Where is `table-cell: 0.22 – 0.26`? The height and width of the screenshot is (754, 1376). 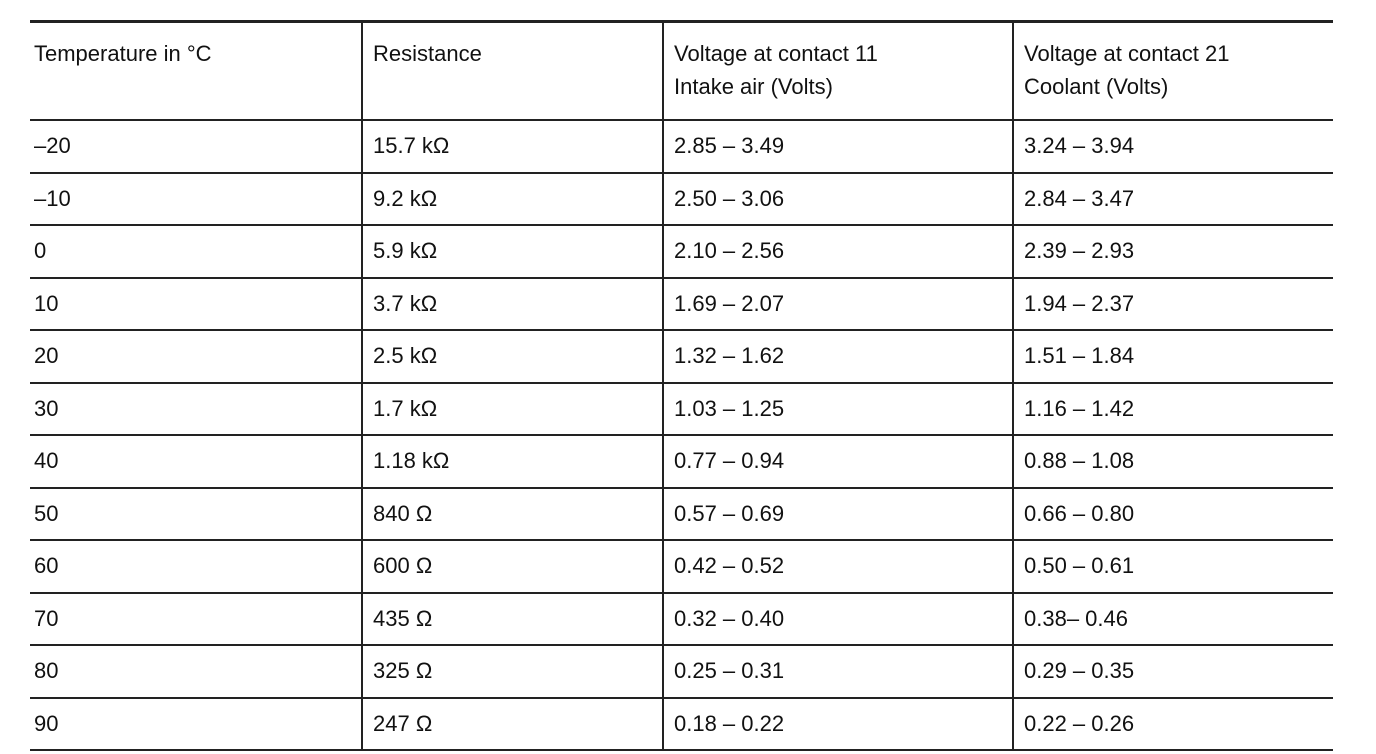 table-cell: 0.22 – 0.26 is located at coordinates (1172, 724).